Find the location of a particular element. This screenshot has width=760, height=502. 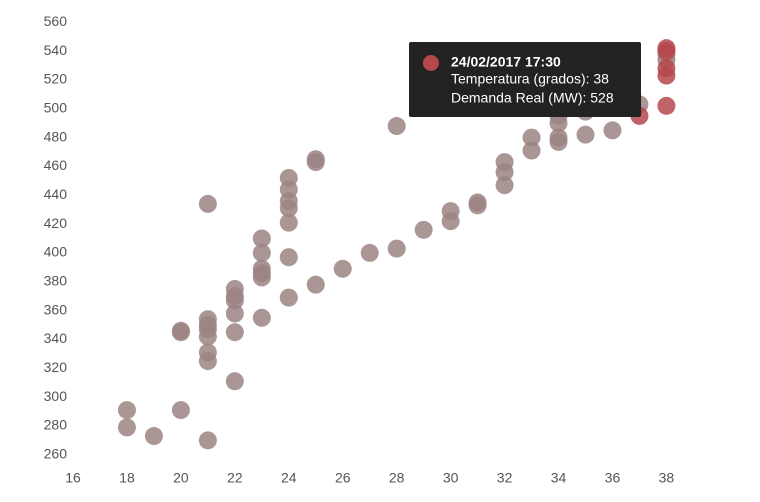

y-tick-label: 360 is located at coordinates (56, 309).